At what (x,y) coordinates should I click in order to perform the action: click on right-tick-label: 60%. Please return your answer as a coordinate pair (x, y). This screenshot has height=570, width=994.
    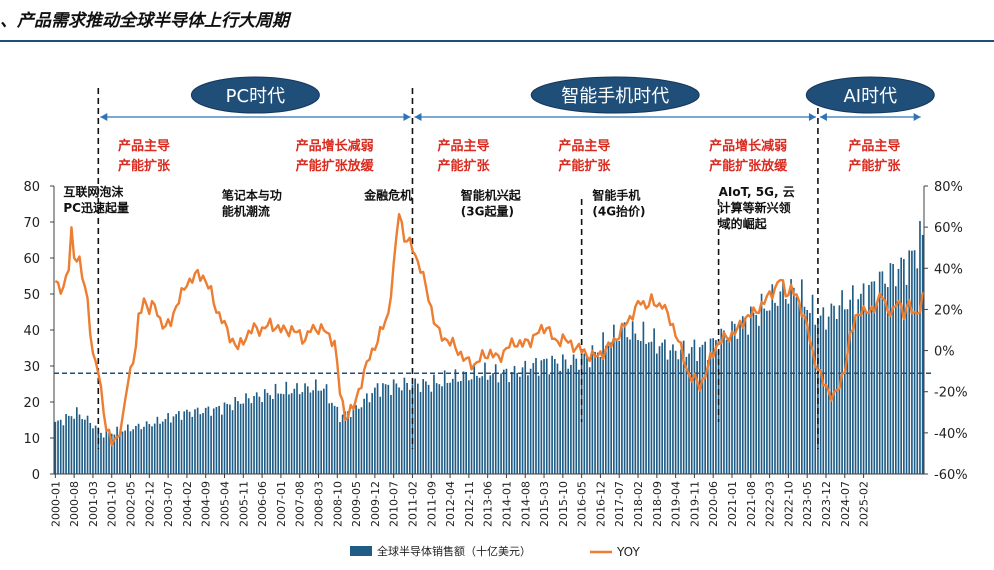
    Looking at the image, I should click on (948, 228).